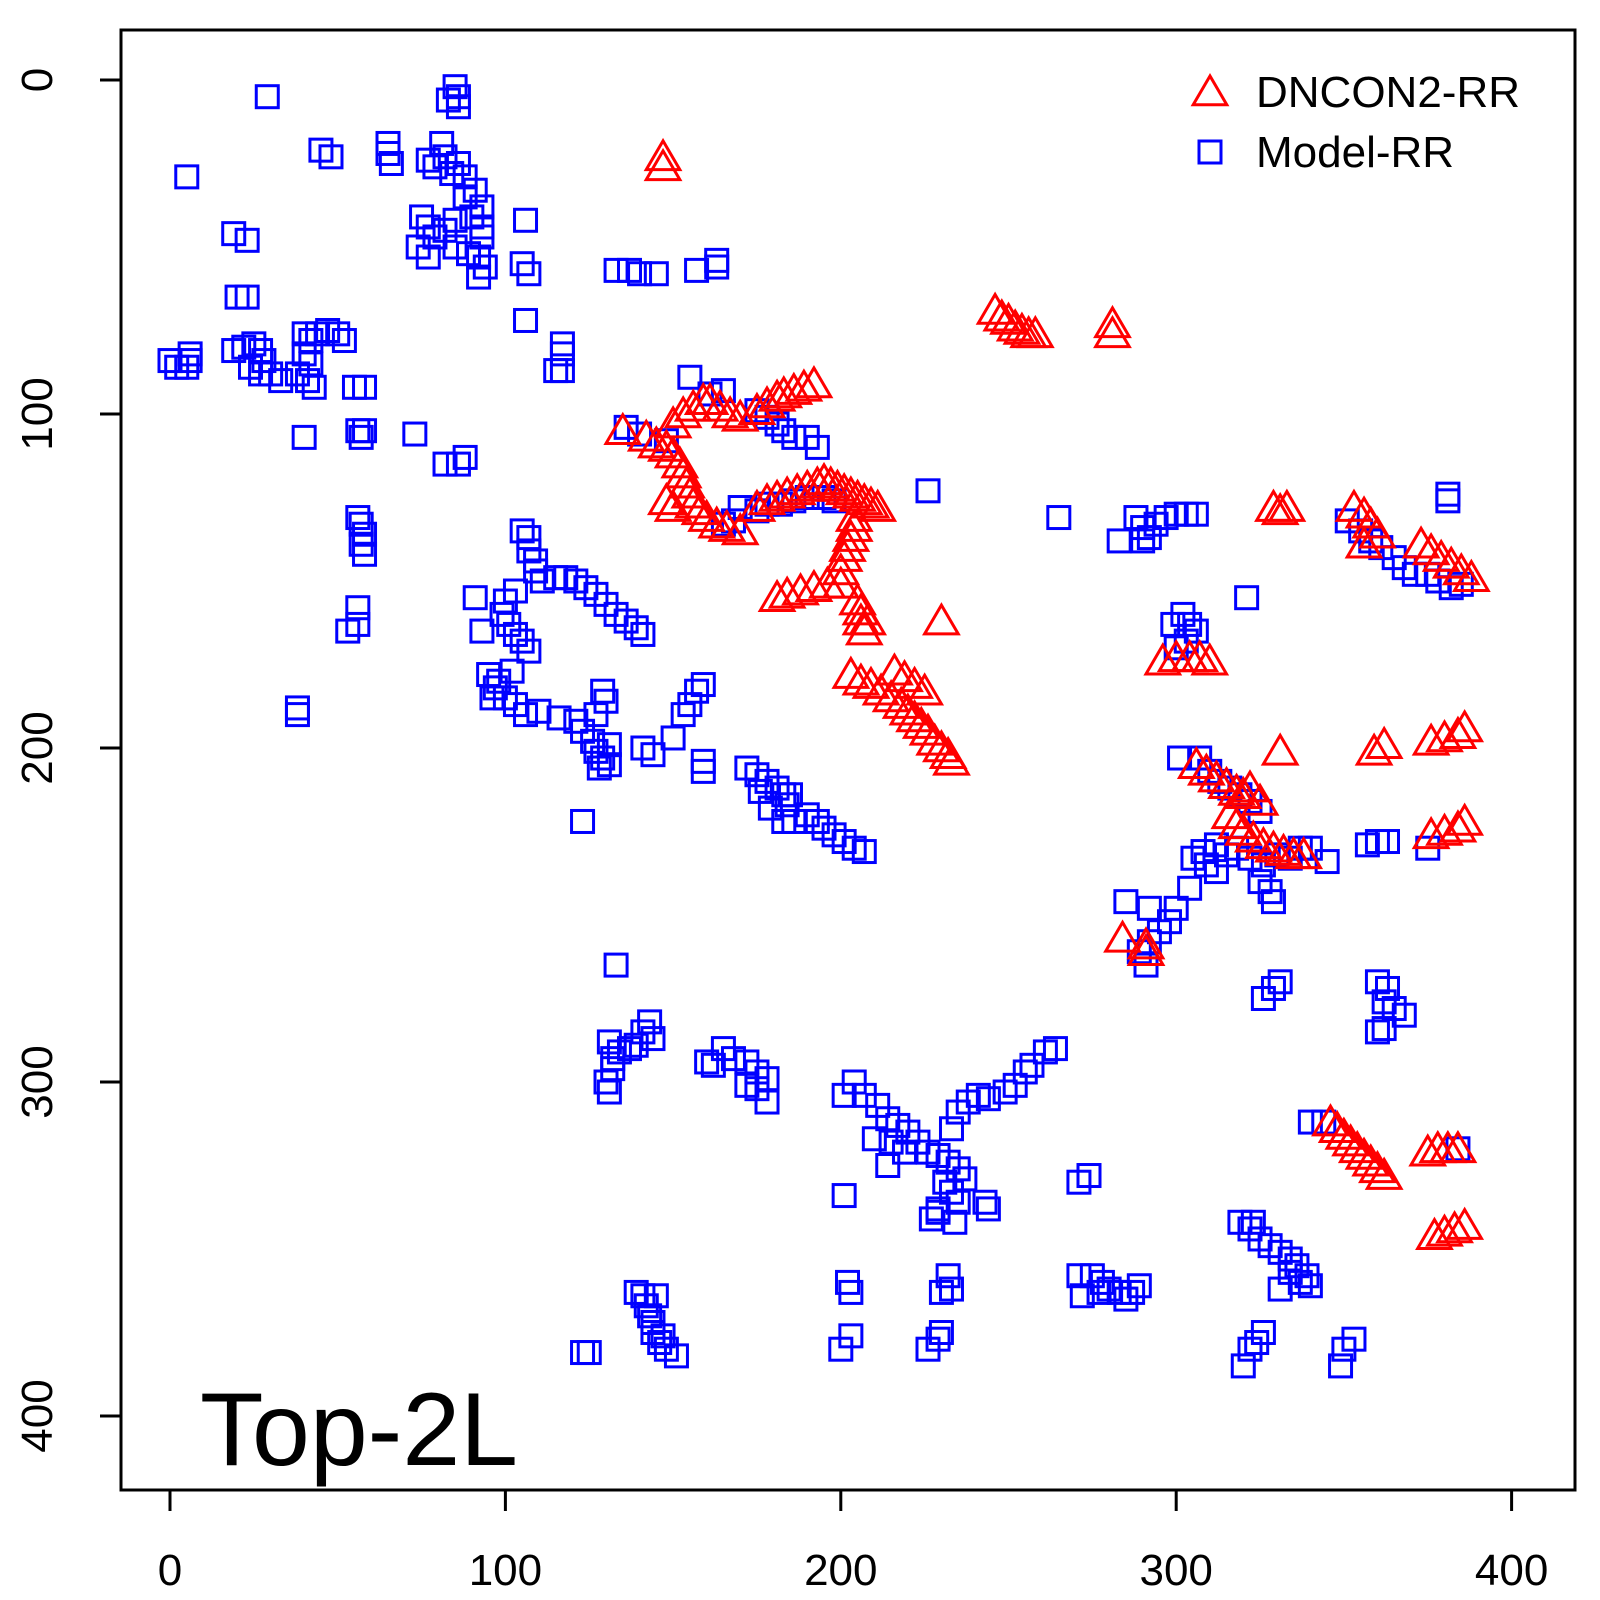  Describe the element at coordinates (170, 1570) in the screenshot. I see `x-tick-label: 0` at that location.